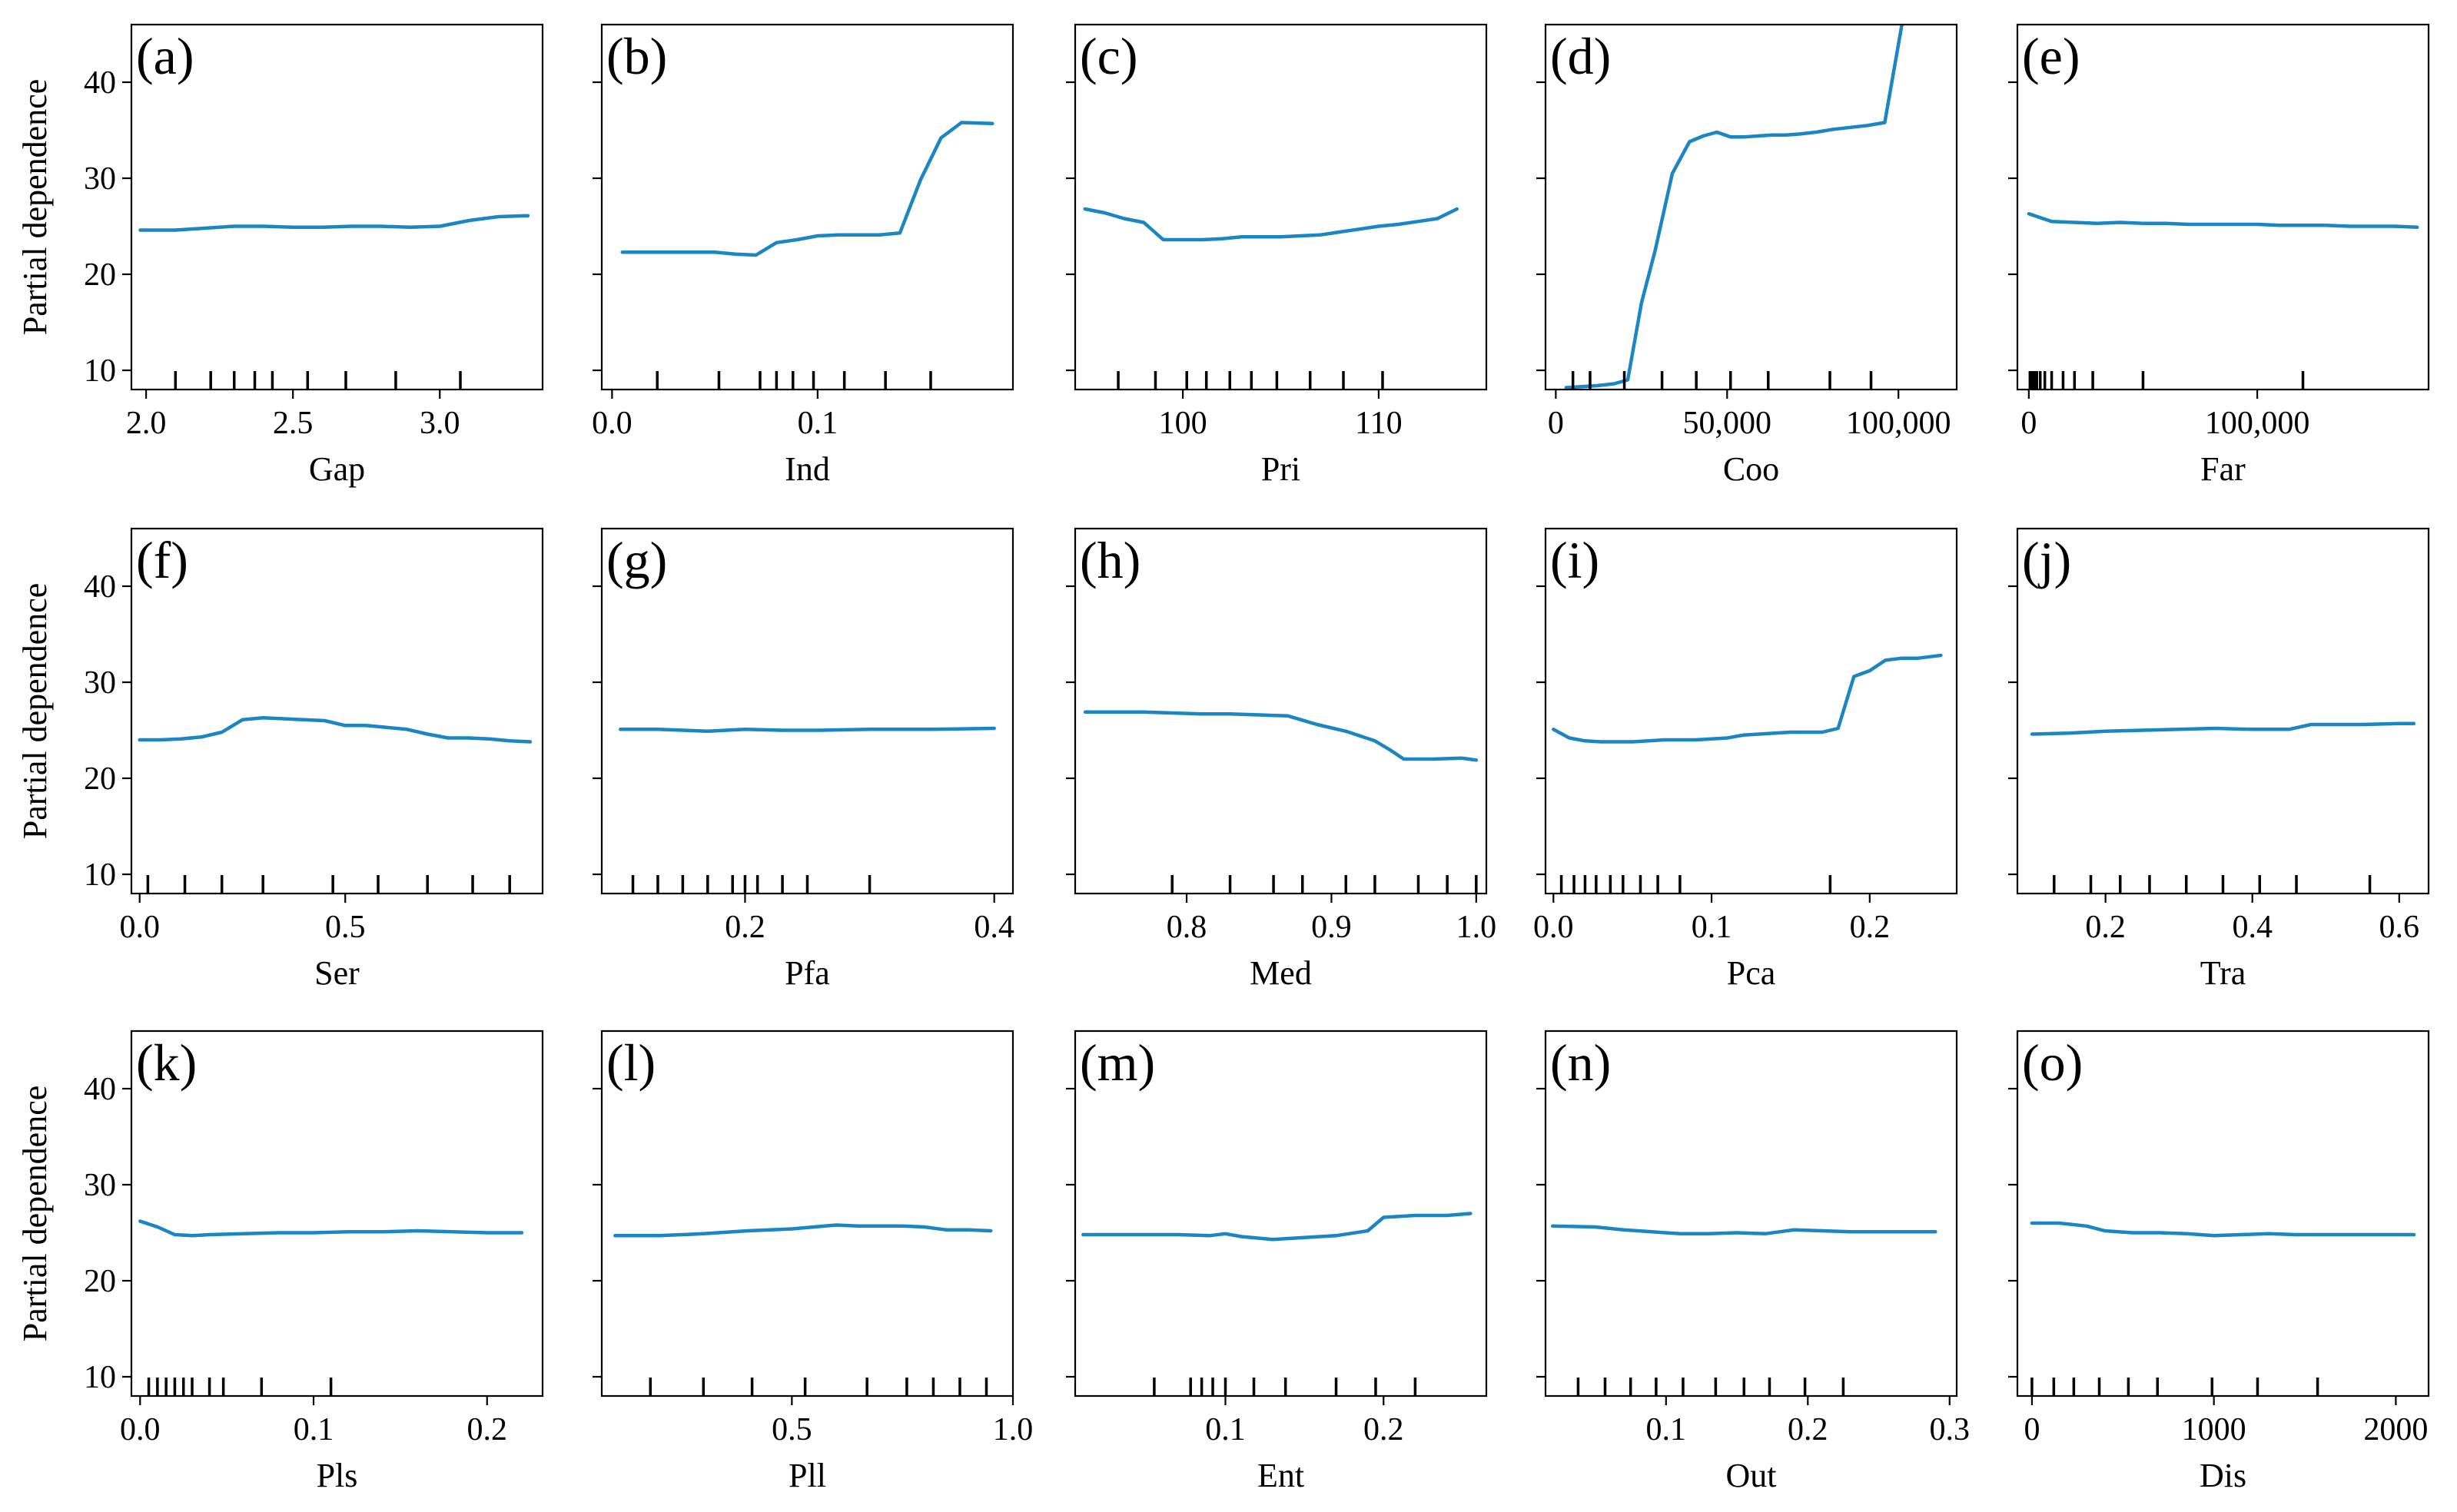 This screenshot has height=1512, width=2457. I want to click on x-axis-label: Pll, so click(807, 1476).